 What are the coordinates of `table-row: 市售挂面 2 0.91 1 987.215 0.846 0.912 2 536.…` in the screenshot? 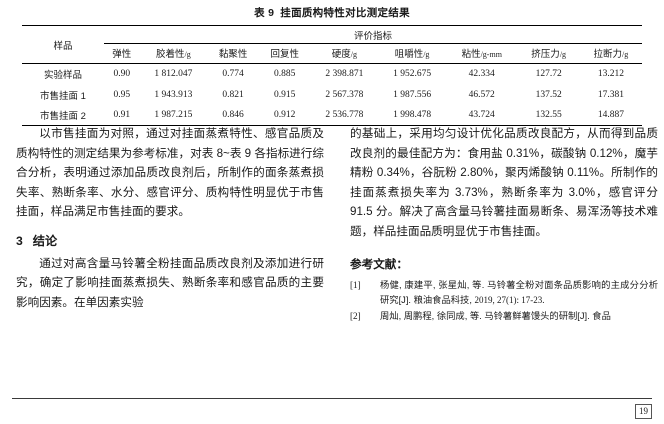 It's located at (332, 115).